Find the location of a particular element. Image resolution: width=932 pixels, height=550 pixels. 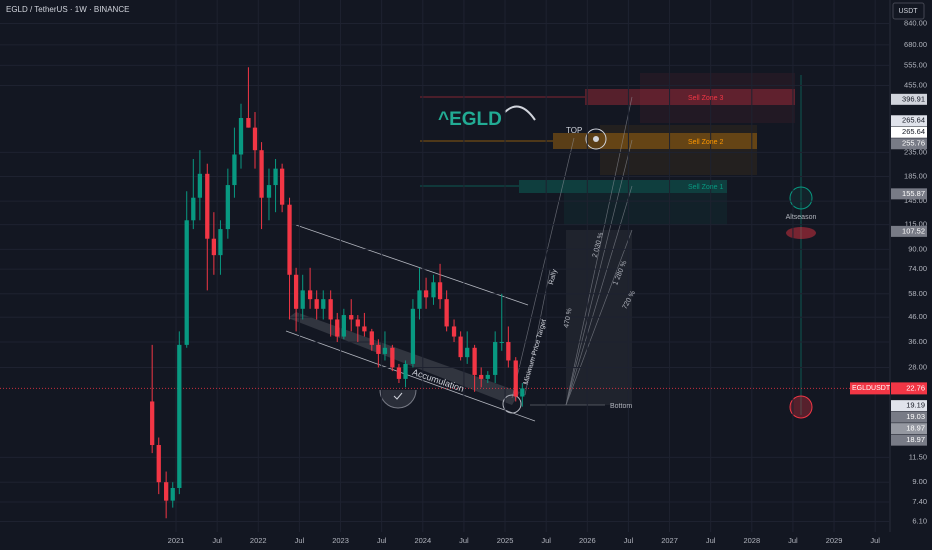

x-tick-label: 2029 is located at coordinates (834, 540).